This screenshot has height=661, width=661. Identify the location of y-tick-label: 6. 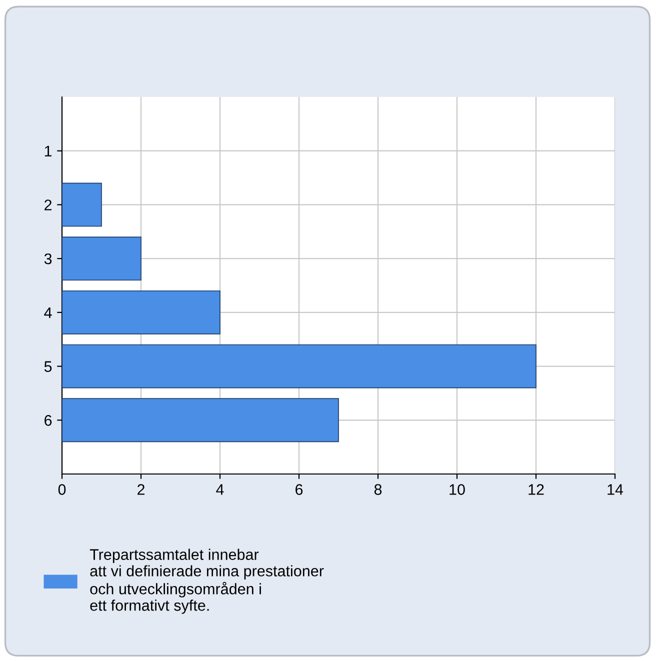
(48, 420).